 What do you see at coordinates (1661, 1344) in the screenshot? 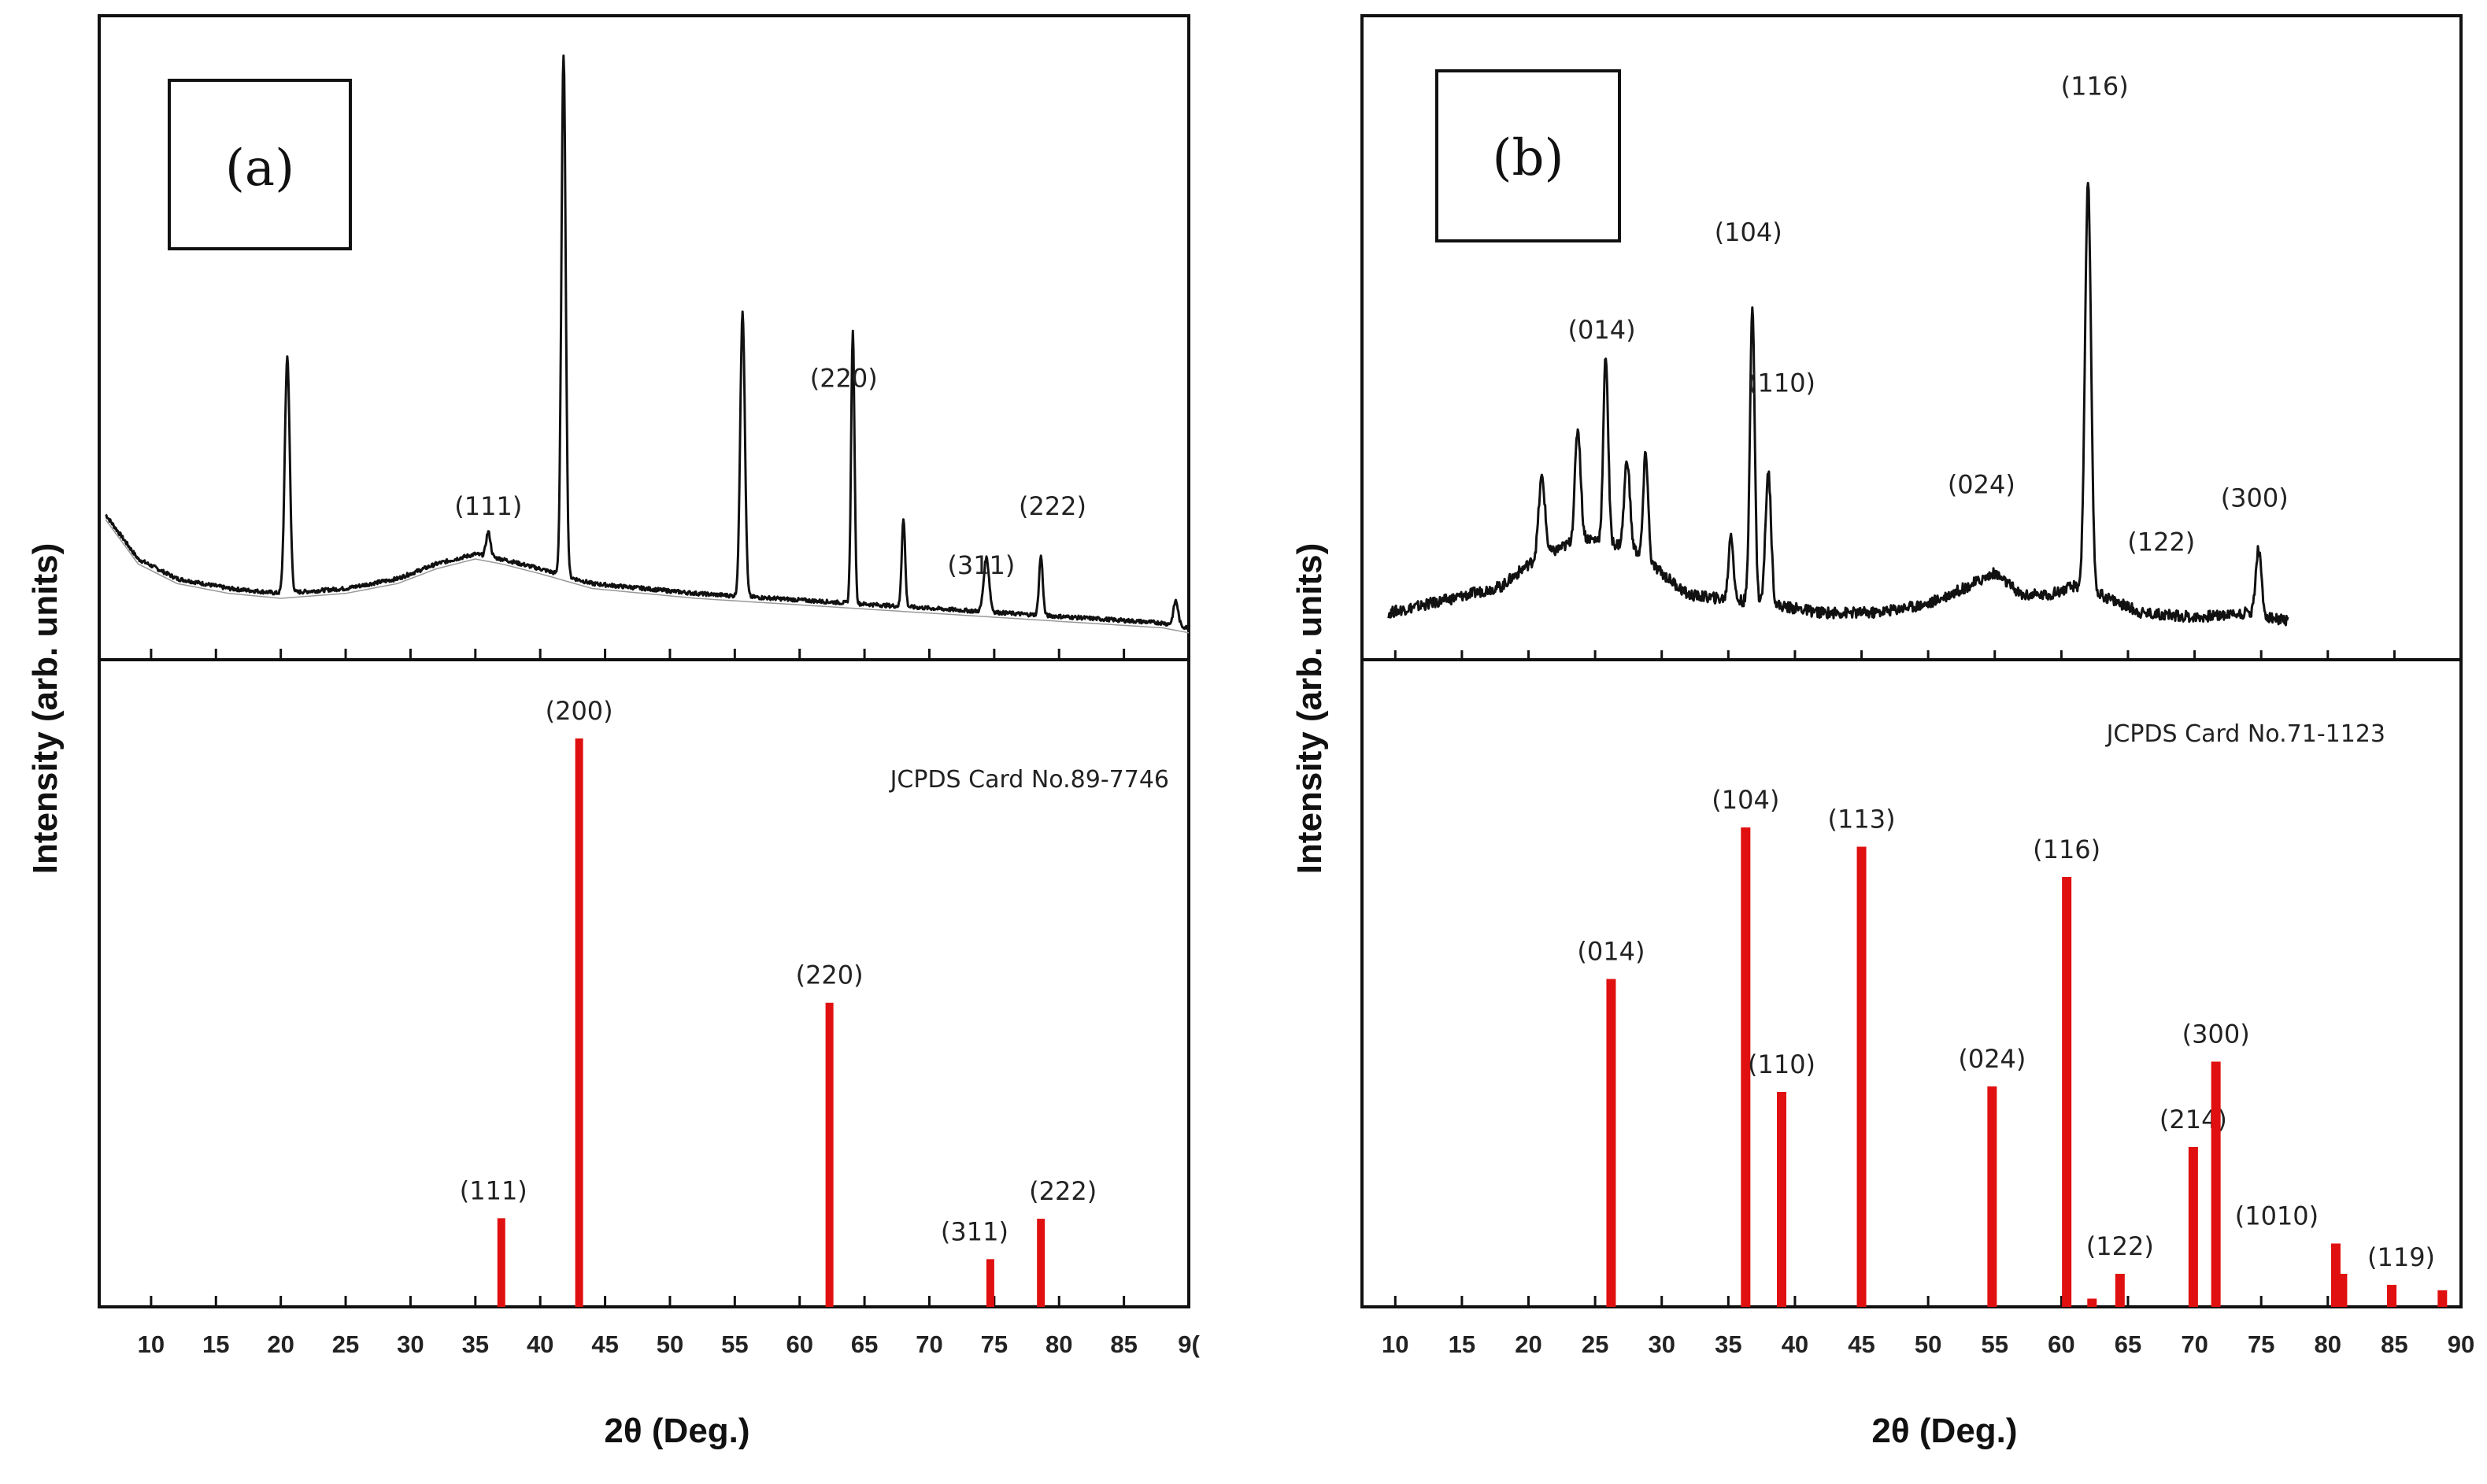
I see `panel-b-x-tick-label: 30` at bounding box center [1661, 1344].